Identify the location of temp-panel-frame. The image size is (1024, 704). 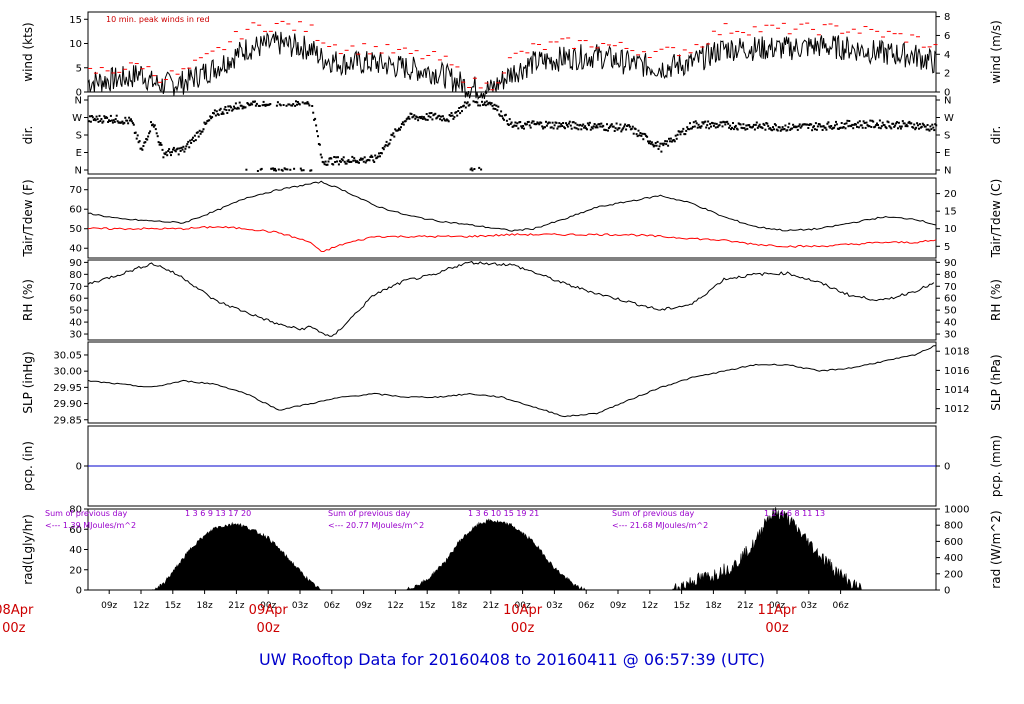
(512, 218).